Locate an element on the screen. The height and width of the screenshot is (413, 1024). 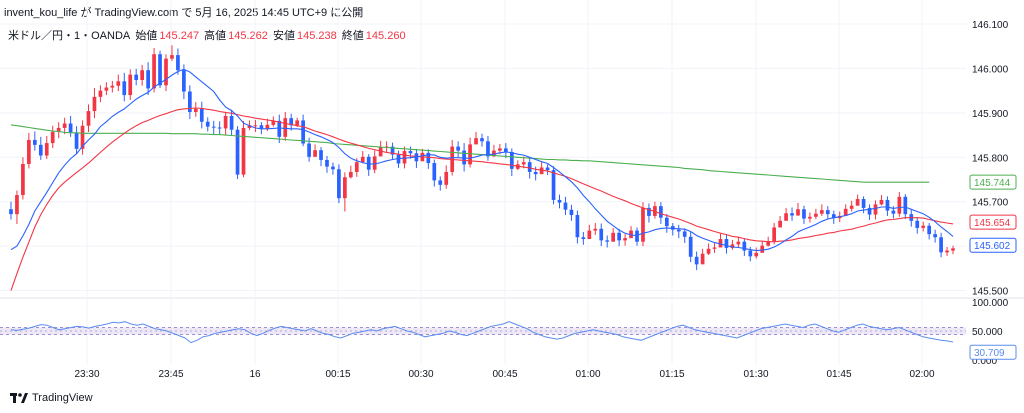
low-label: 安値 is located at coordinates (283, 36).